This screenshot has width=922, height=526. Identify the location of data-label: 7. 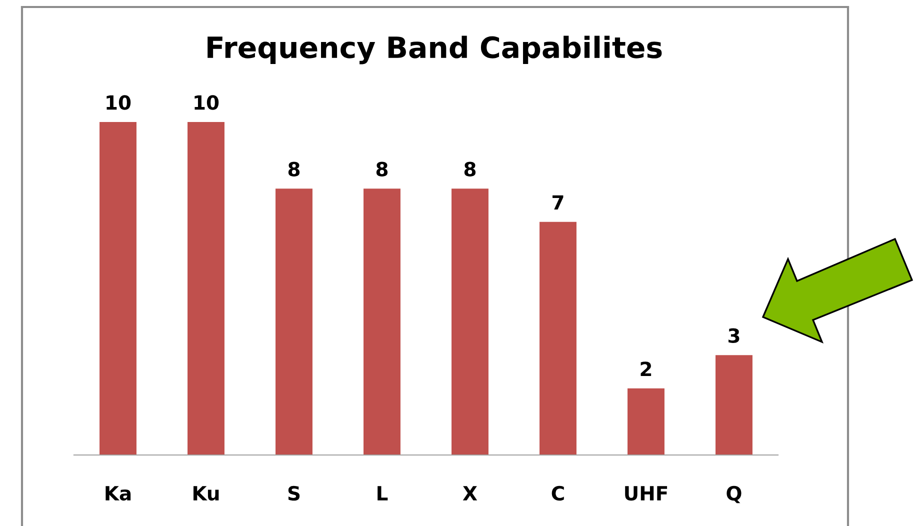
(558, 202).